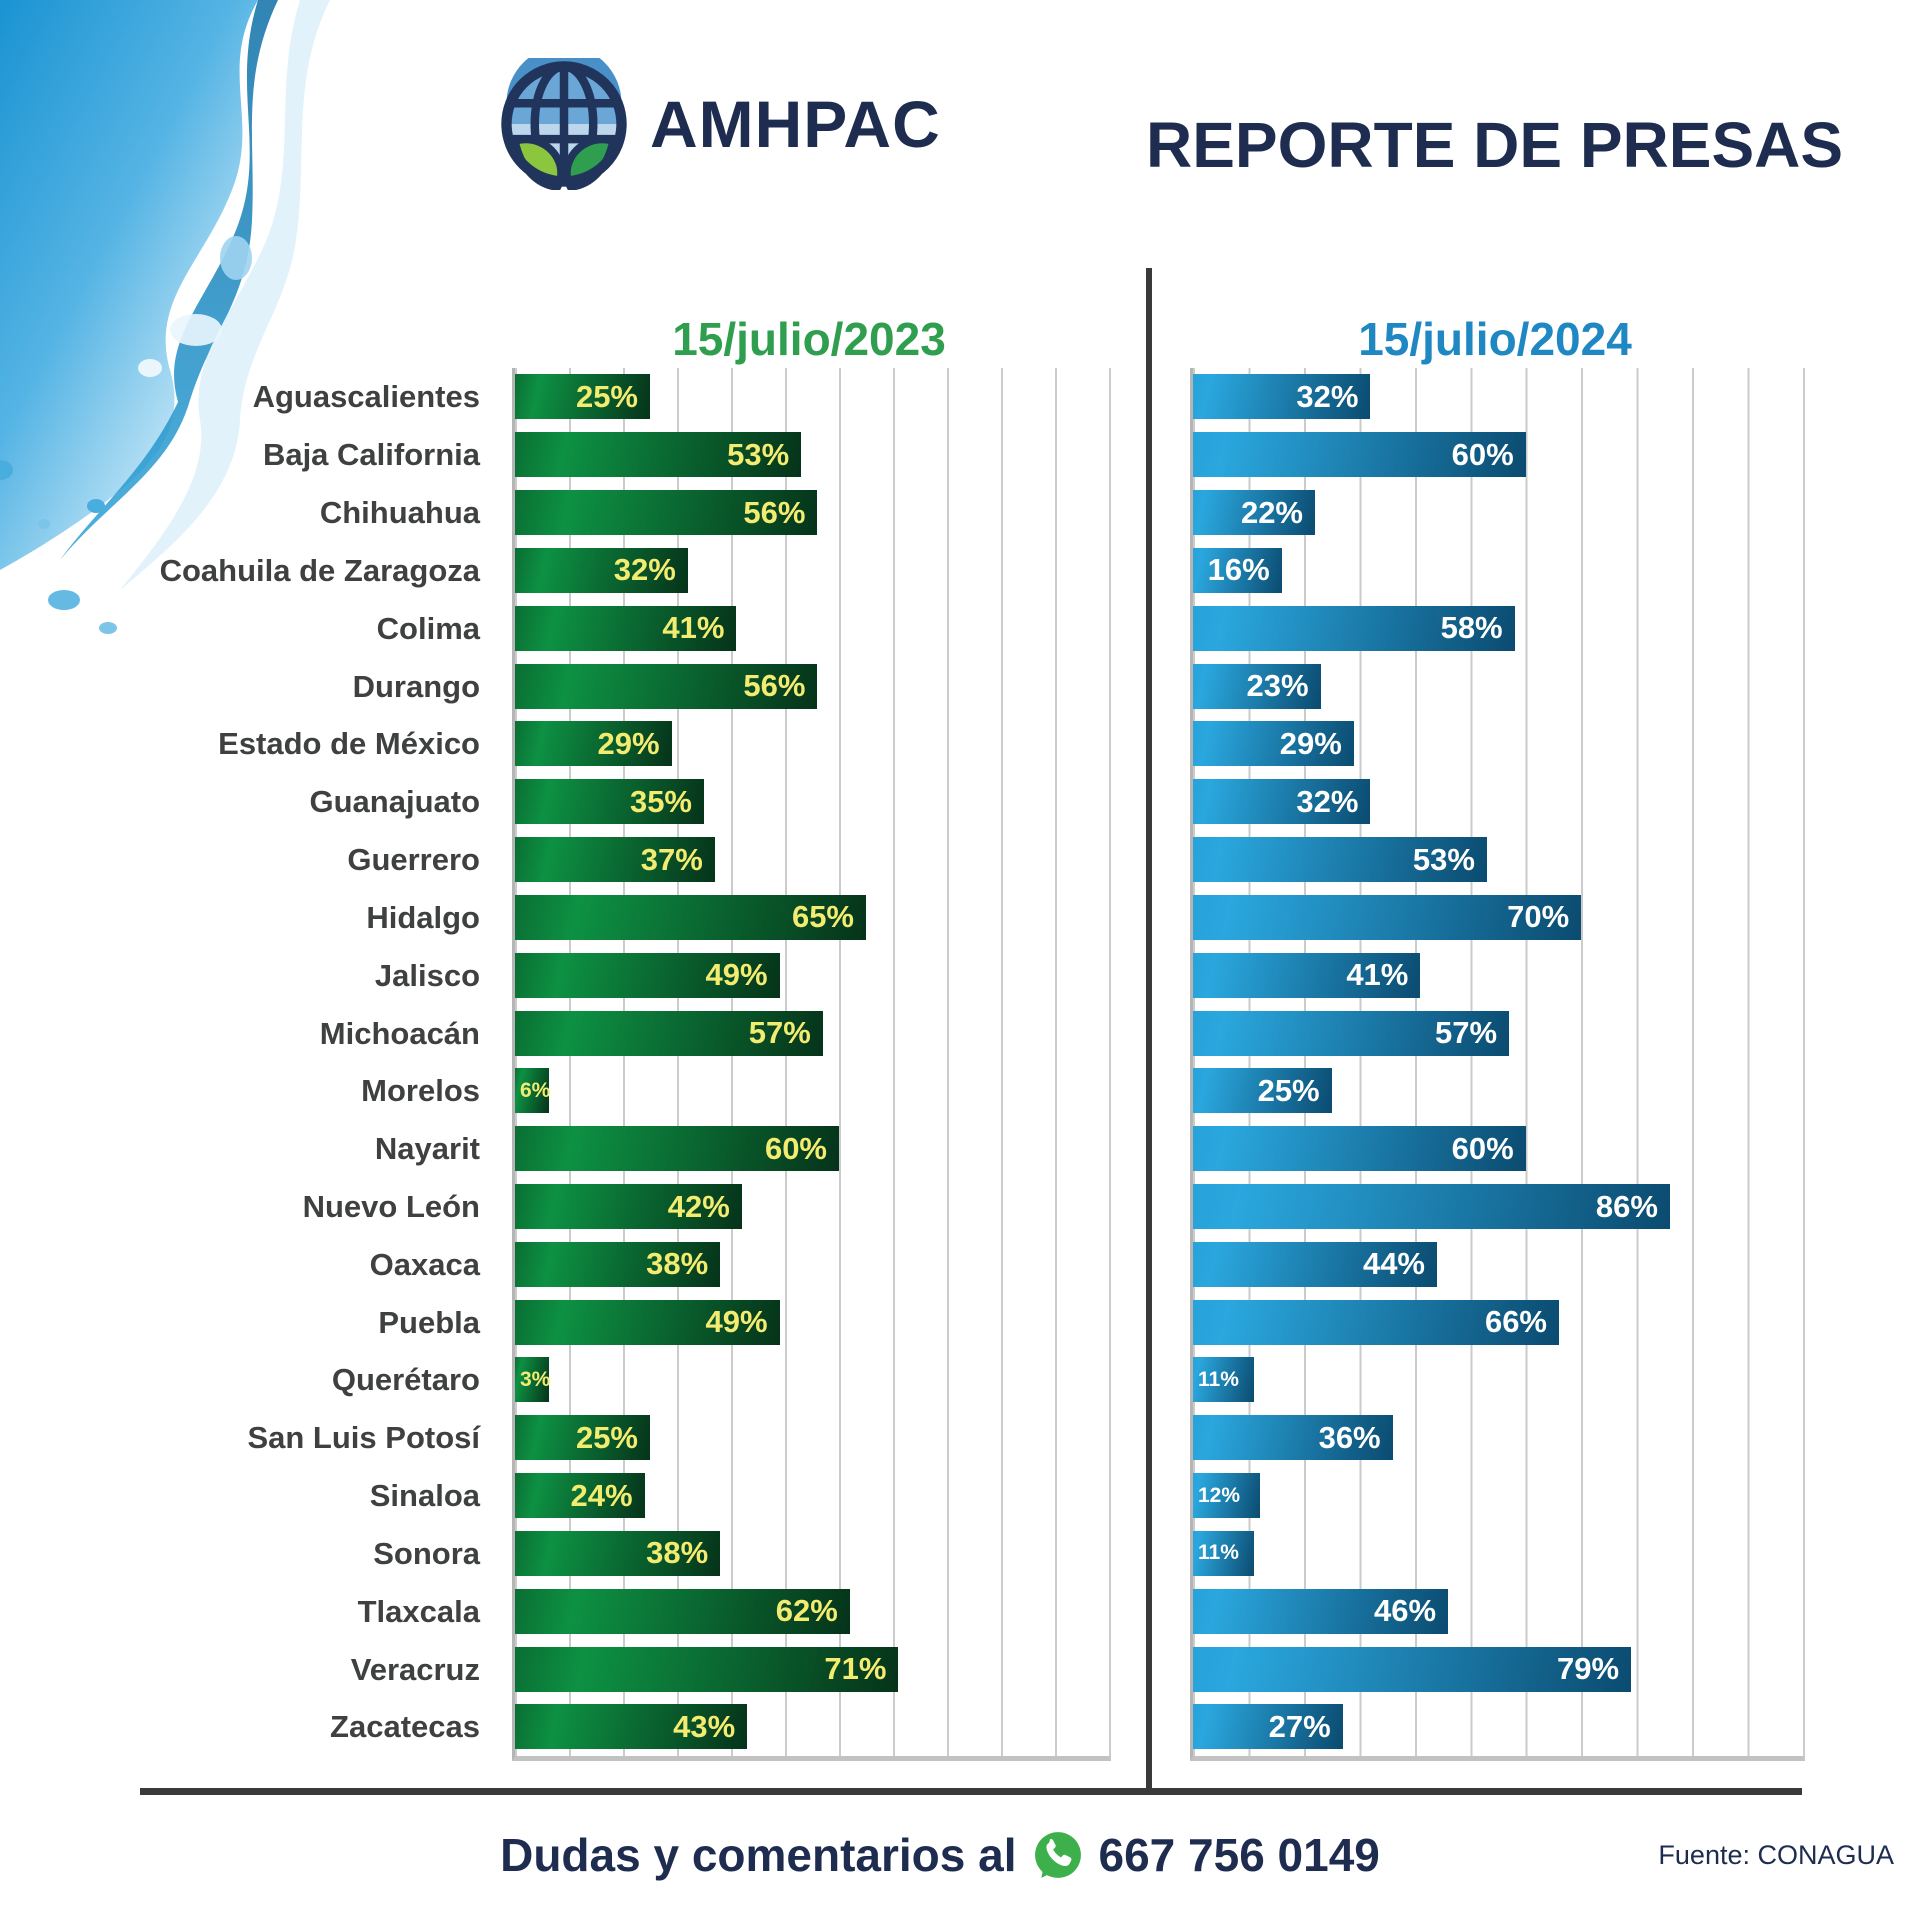  Describe the element at coordinates (812, 1727) in the screenshot. I see `bar-row: 43%` at that location.